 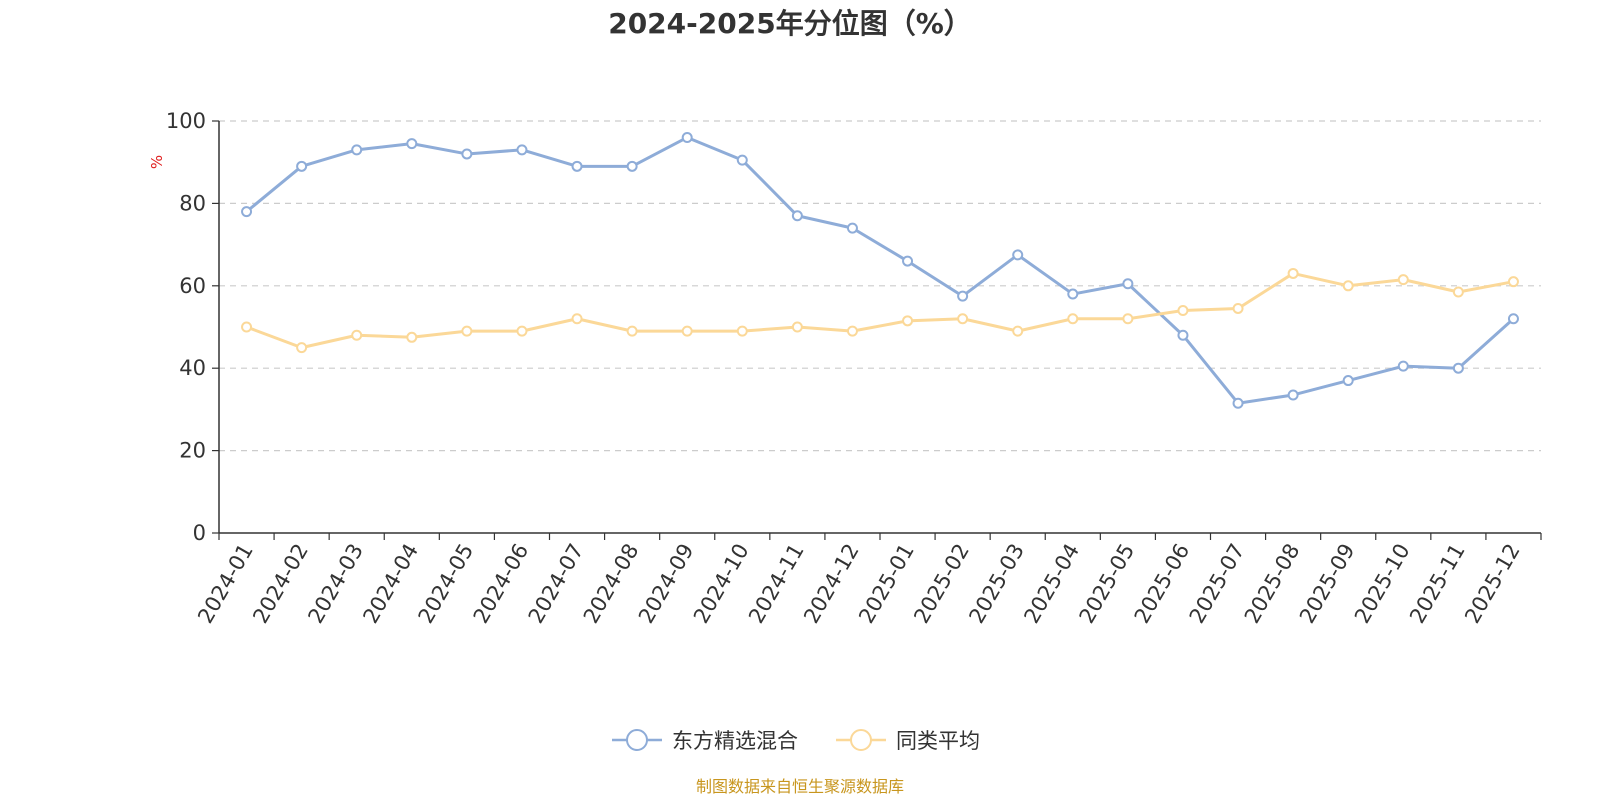 I want to click on legend-label: 东方精选混合, so click(x=735, y=741).